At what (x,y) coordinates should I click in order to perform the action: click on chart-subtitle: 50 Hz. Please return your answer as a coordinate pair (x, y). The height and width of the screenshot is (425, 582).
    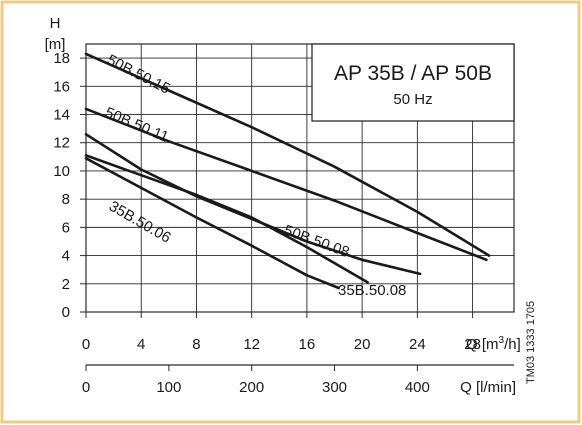
    Looking at the image, I should click on (412, 99).